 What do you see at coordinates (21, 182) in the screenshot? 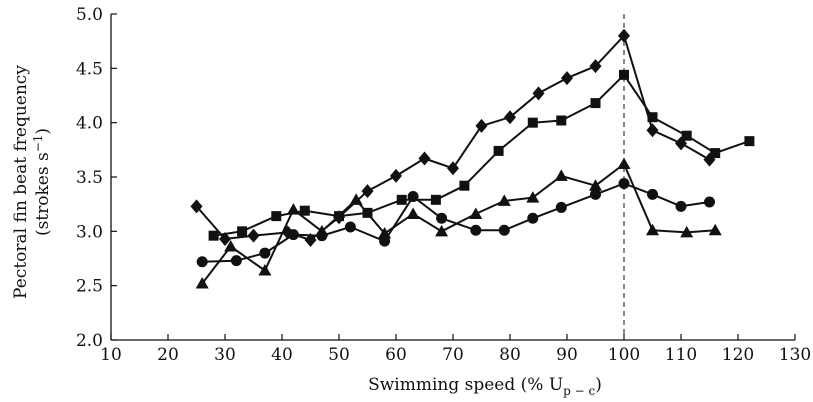
I see `y-axis-label-line1: Pectoral fin beat frequency` at bounding box center [21, 182].